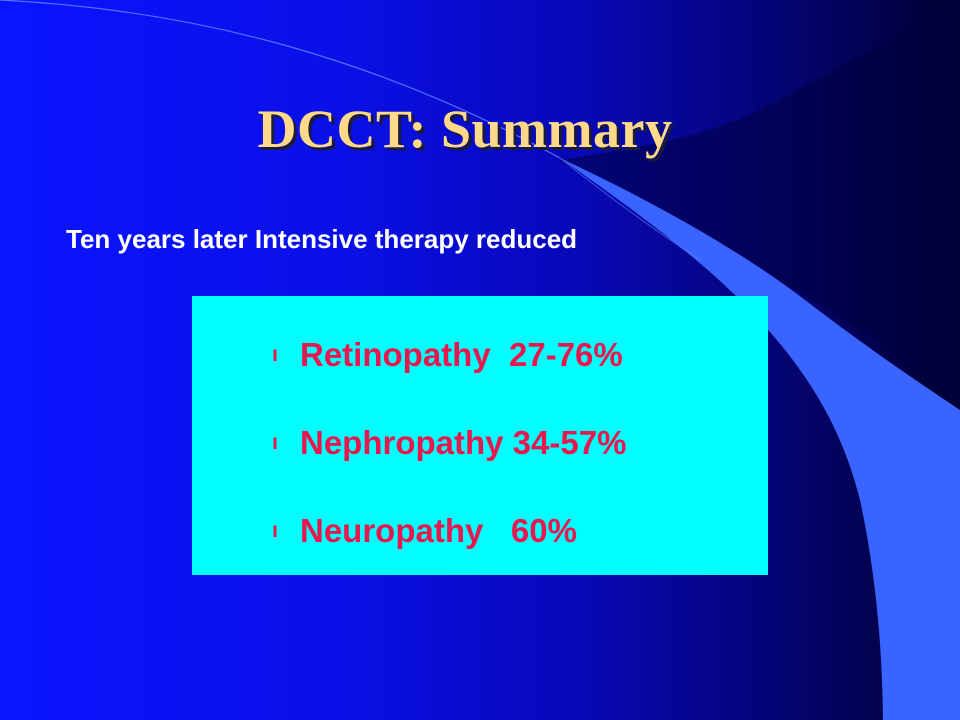  I want to click on bullet-item-nephropathy: ⵏ Nephropathy 34-57%, so click(449, 443).